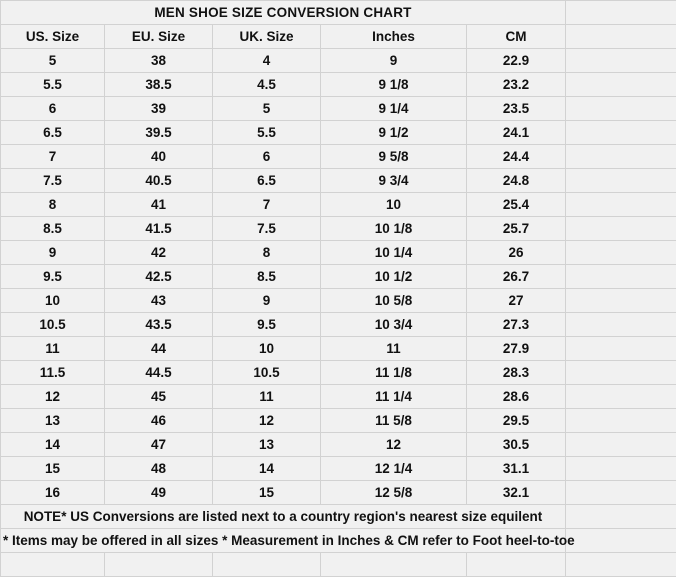  I want to click on cell-us-size: 12, so click(53, 397).